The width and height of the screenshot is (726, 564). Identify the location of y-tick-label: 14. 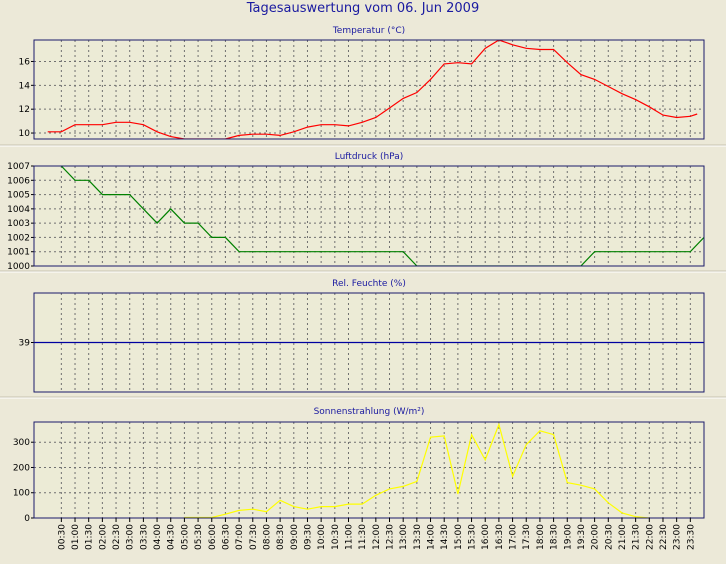
(25, 86).